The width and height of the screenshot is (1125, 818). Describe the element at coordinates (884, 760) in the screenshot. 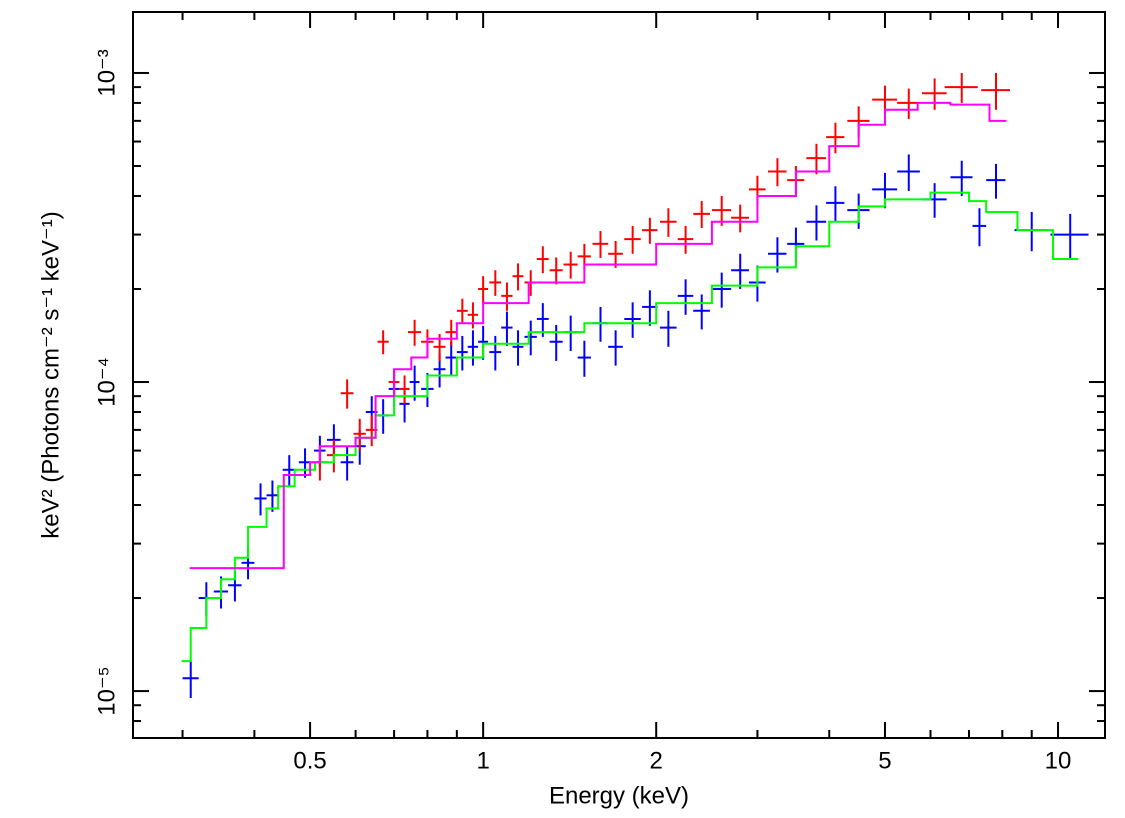

I see `x-tick-label: 5` at that location.